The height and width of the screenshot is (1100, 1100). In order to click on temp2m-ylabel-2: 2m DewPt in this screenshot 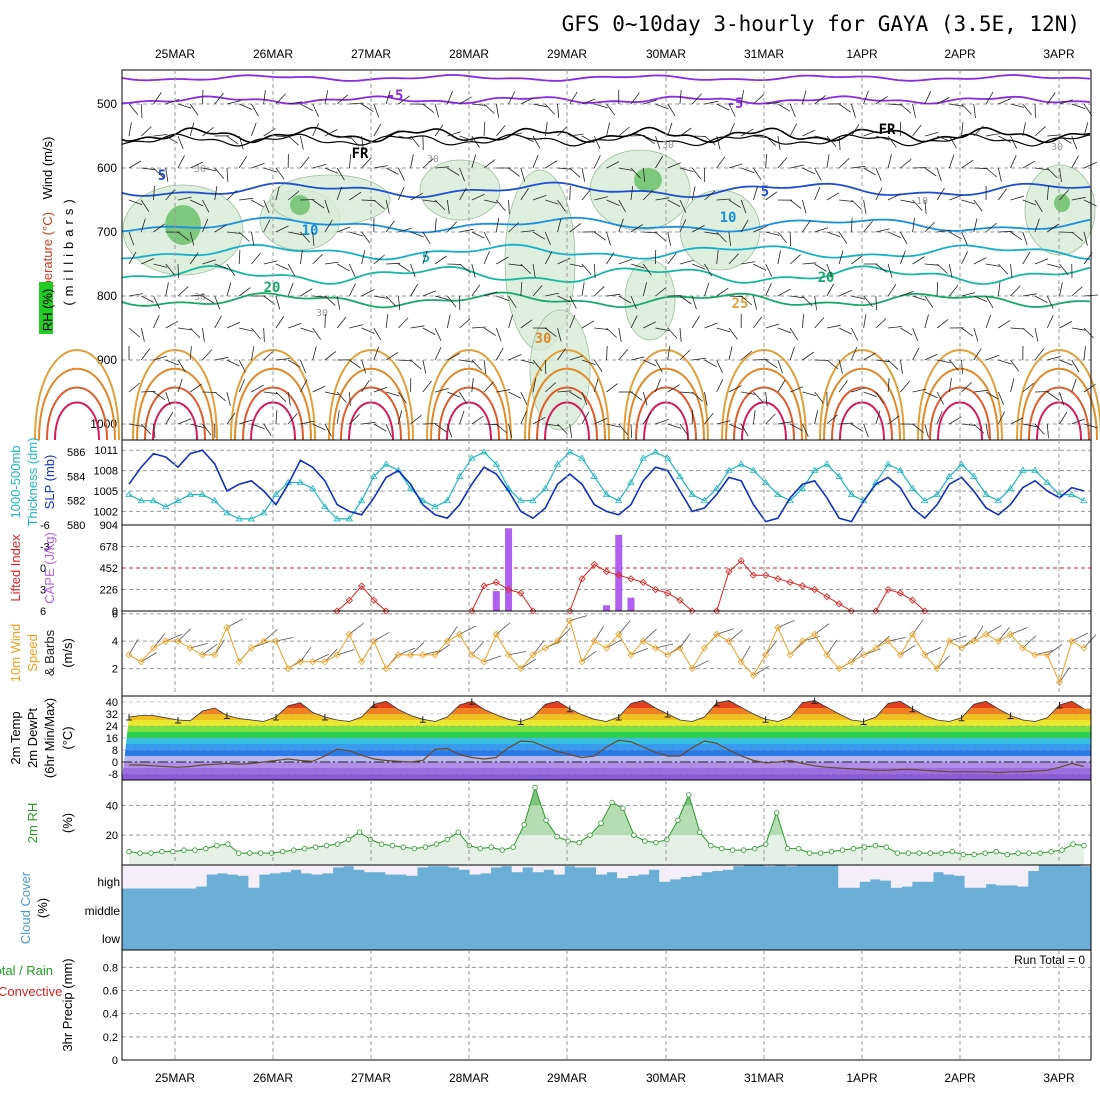, I will do `click(32, 738)`.